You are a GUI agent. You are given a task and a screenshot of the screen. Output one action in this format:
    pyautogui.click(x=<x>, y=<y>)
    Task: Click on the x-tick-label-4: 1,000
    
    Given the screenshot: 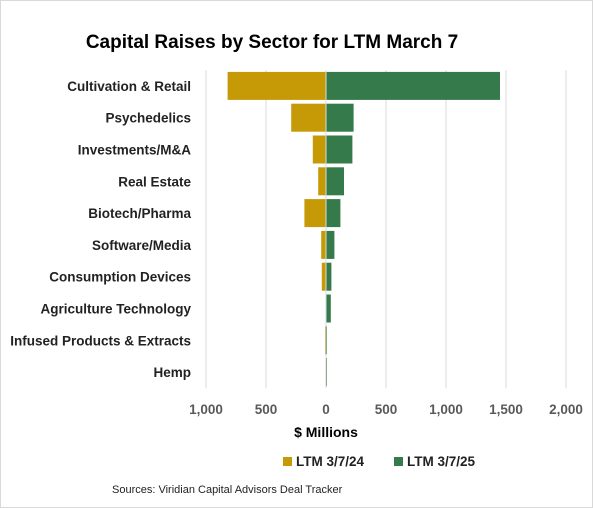 What is the action you would take?
    pyautogui.click(x=446, y=409)
    